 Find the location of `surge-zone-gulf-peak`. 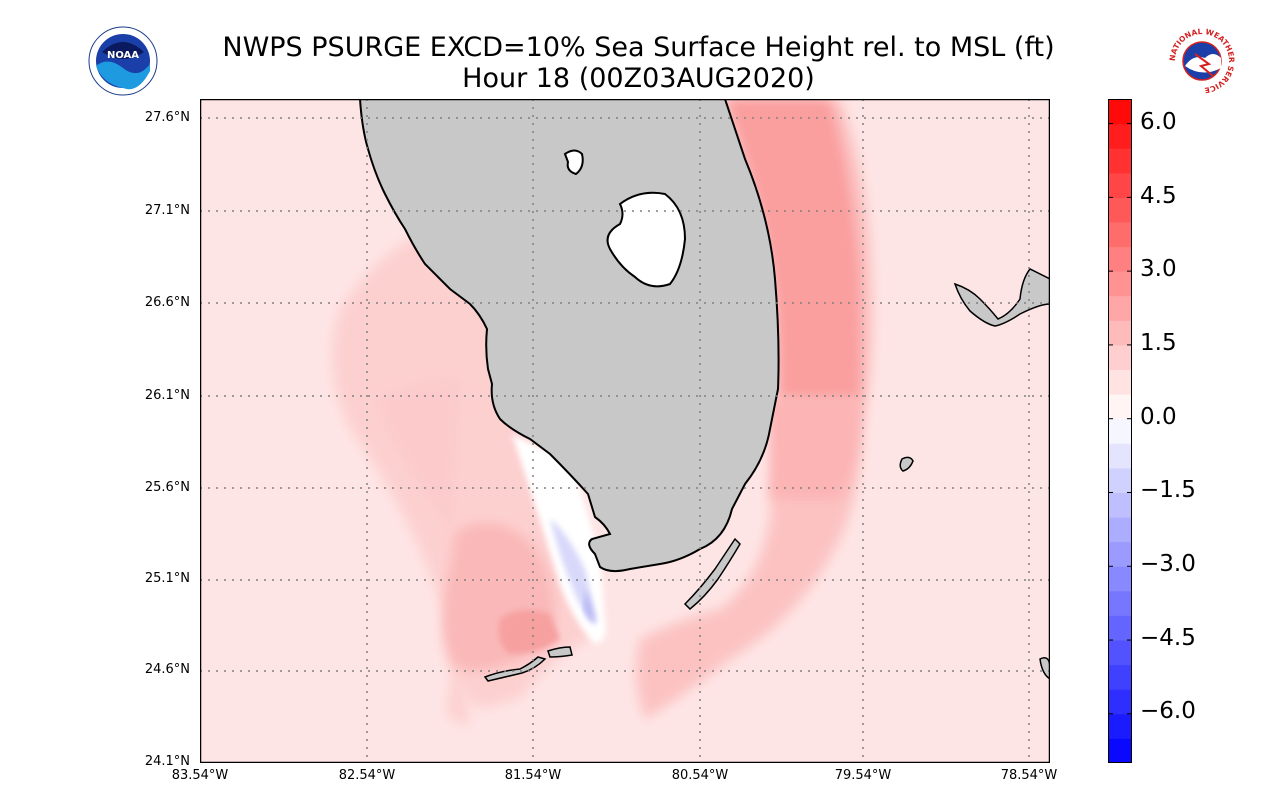

surge-zone-gulf-peak is located at coordinates (529, 632).